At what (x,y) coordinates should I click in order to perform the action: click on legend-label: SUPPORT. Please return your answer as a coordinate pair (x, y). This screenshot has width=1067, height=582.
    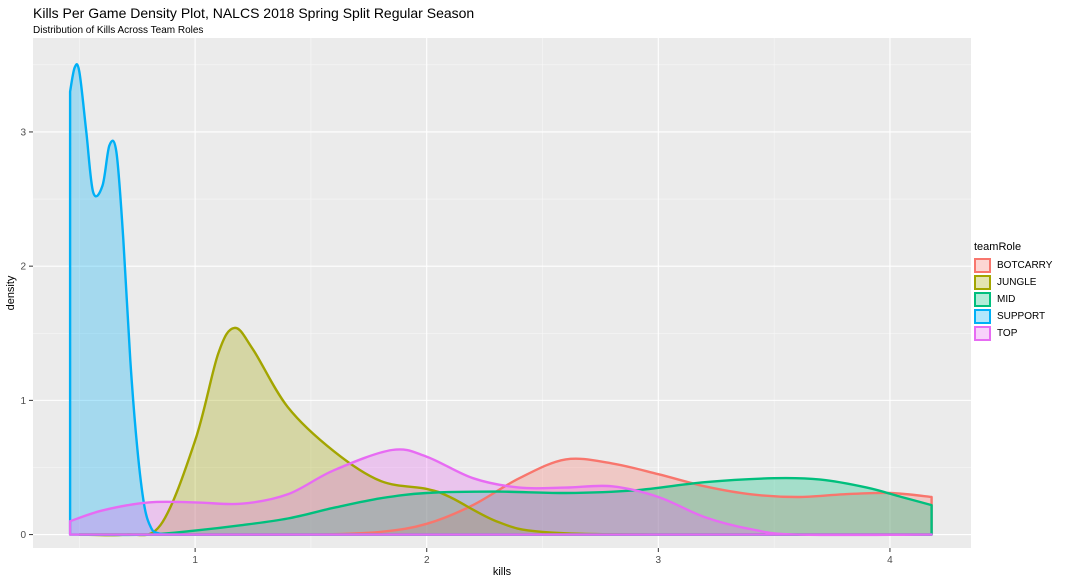
    Looking at the image, I should click on (1021, 316).